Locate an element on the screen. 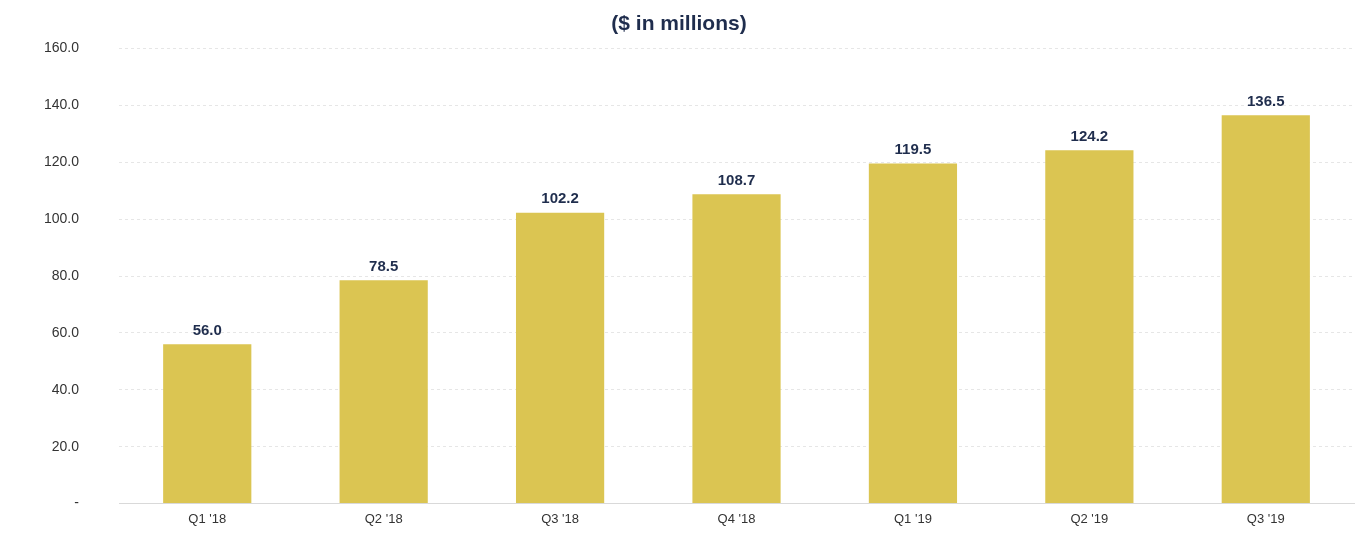 The height and width of the screenshot is (552, 1364). data-label: 124.2 is located at coordinates (1089, 135).